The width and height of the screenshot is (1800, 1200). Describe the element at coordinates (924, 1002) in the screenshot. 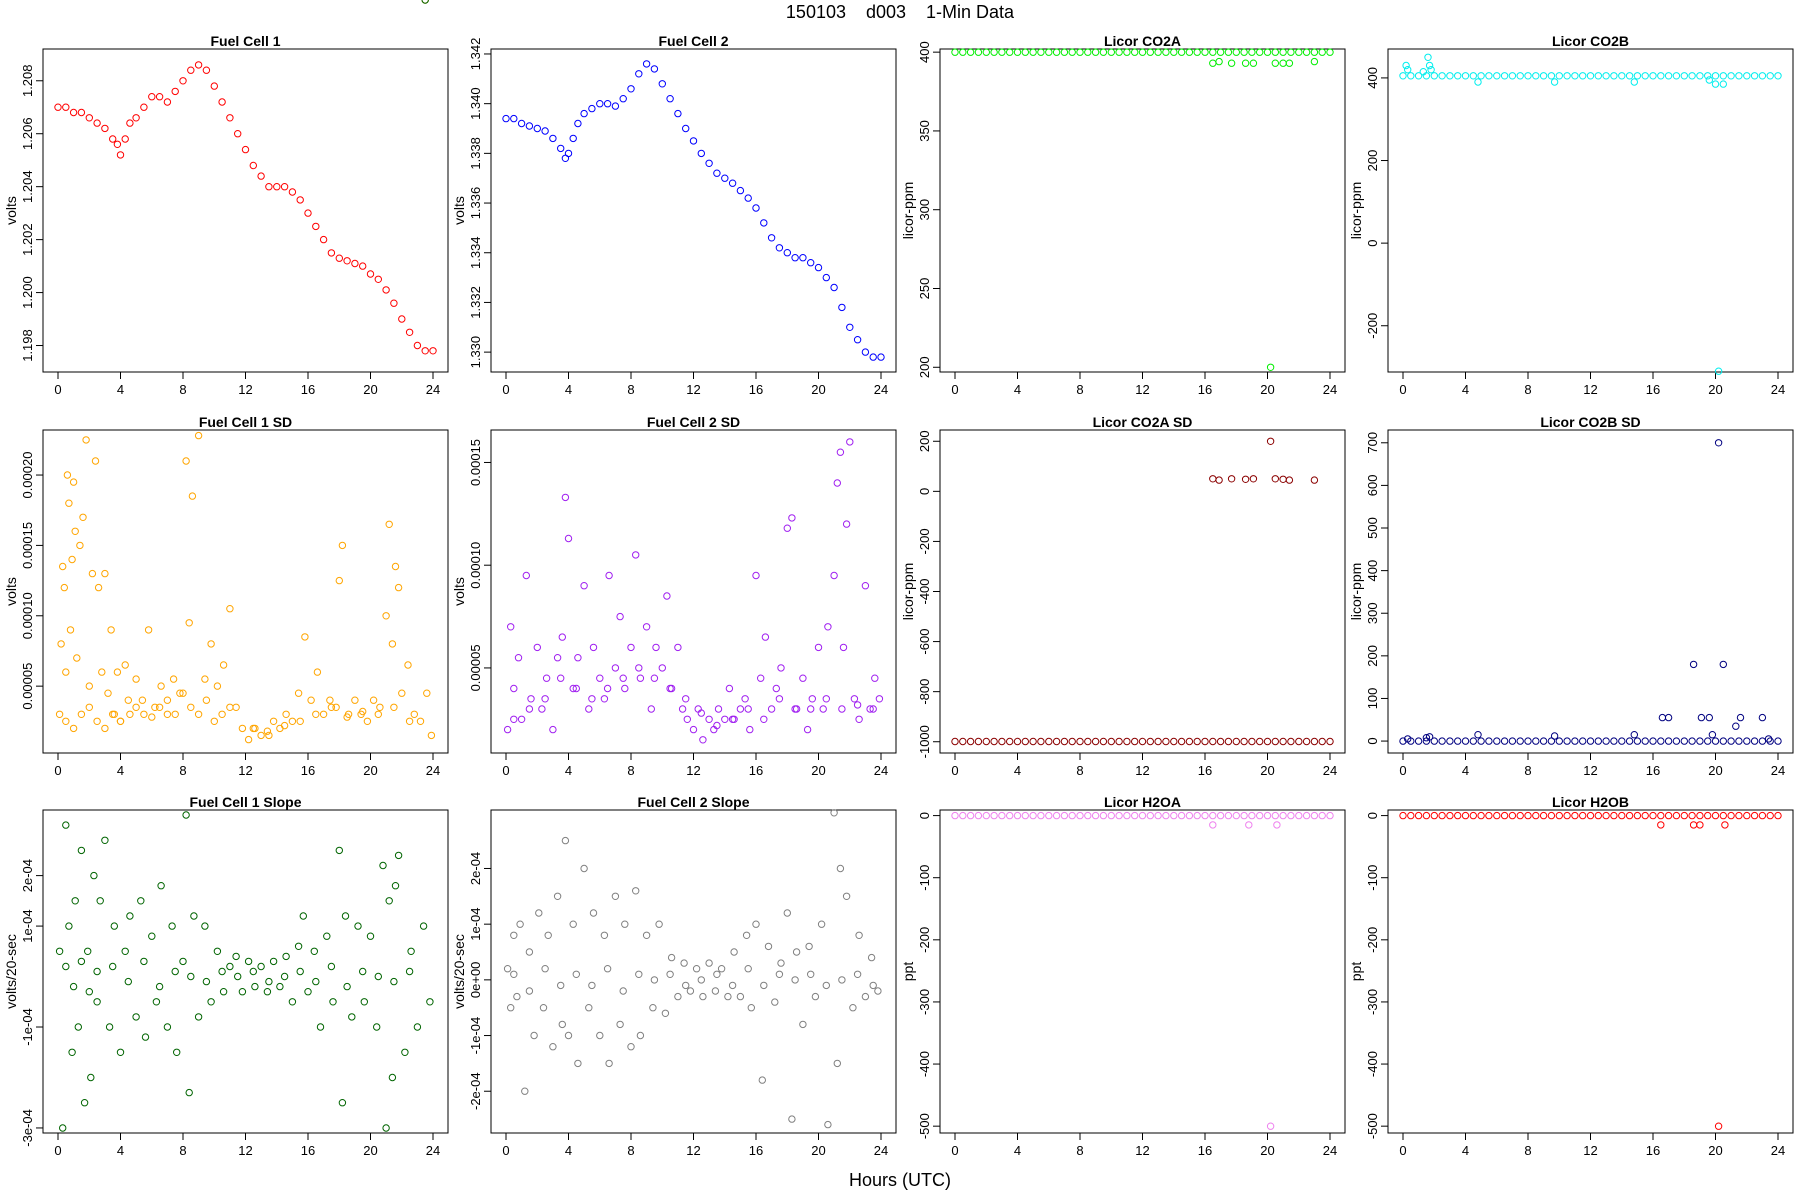

I see `y-tick-label: -300` at that location.